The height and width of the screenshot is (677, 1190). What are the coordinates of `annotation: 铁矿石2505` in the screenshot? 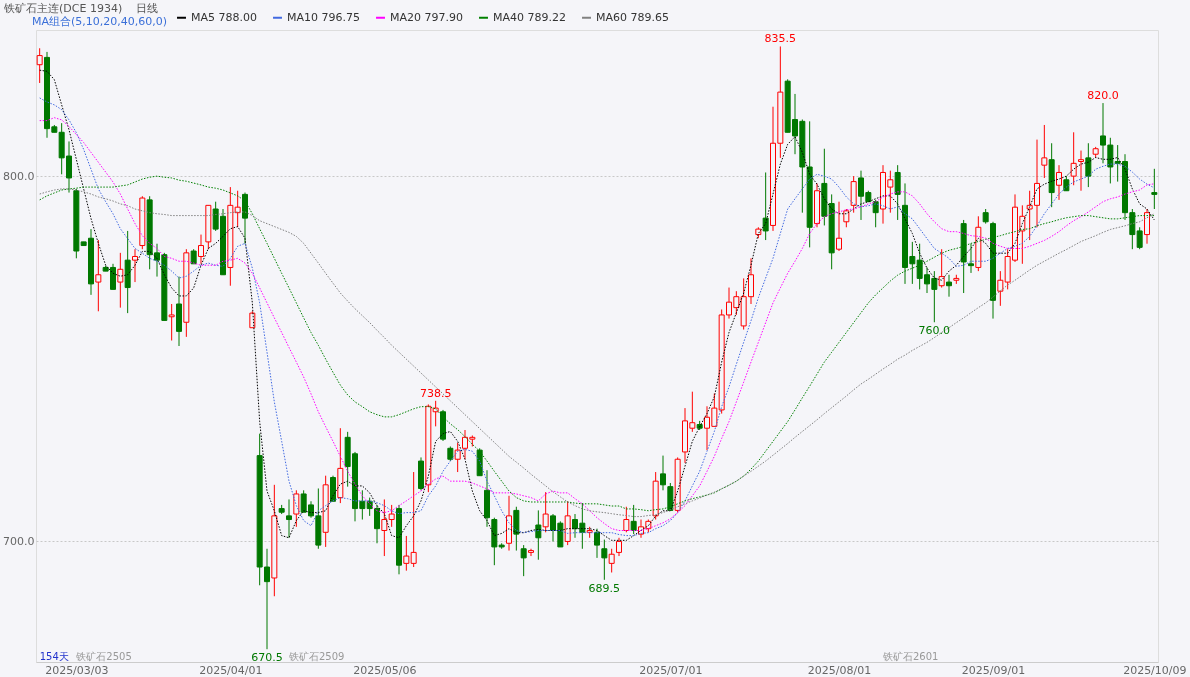 It's located at (103, 656).